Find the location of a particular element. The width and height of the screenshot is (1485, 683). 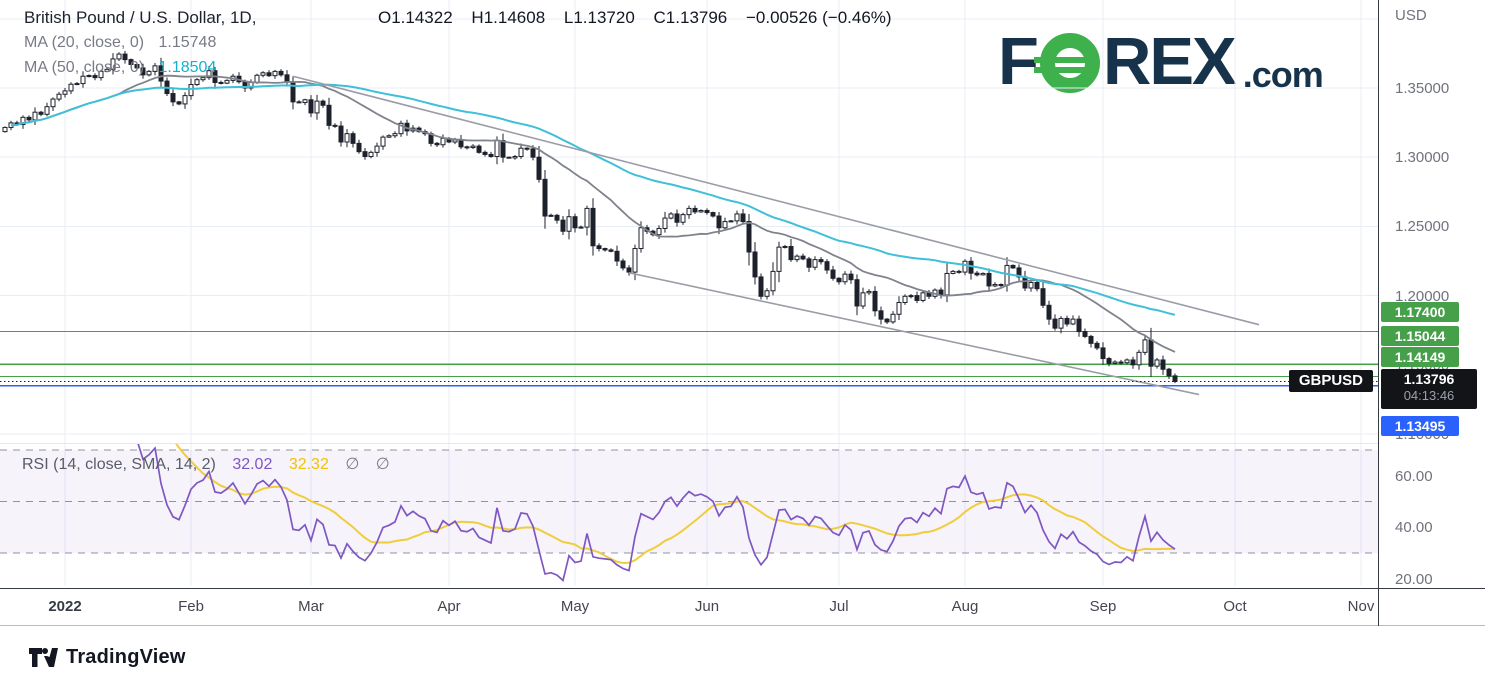

ma50-legend: MA (50, close, 0) 1.18504 is located at coordinates (120, 68).